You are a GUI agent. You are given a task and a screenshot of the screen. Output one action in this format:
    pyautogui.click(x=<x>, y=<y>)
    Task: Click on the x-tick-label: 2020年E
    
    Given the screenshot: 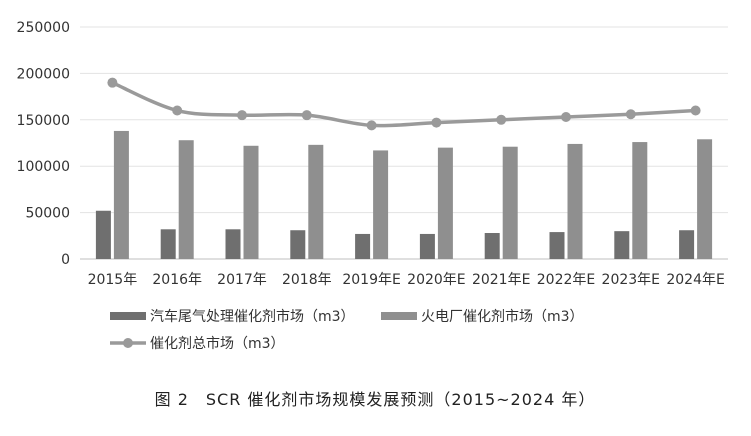 What is the action you would take?
    pyautogui.click(x=436, y=280)
    